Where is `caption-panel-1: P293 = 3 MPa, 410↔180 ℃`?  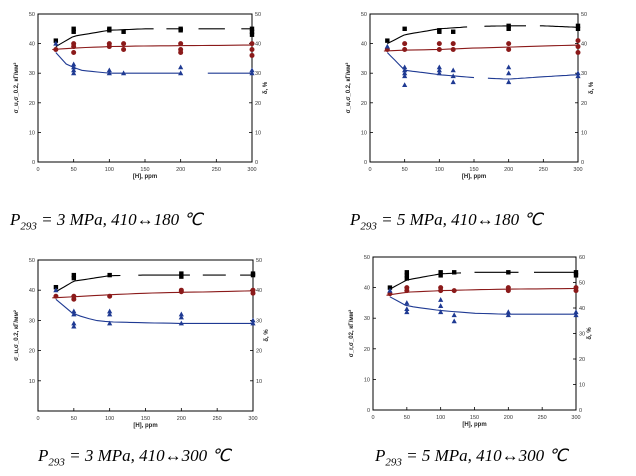
caption-panel-1: P293 = 3 MPa, 410↔180 ℃ is located at coordinates (106, 221).